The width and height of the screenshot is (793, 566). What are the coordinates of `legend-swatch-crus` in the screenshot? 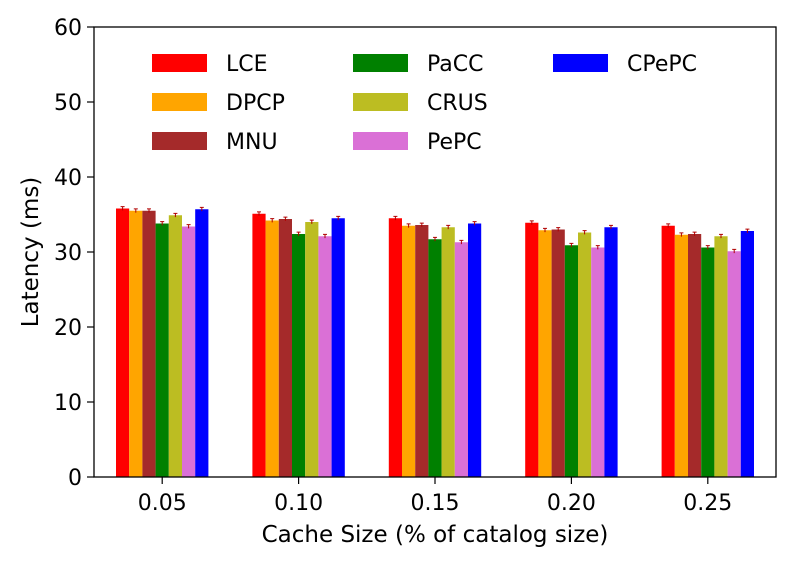 It's located at (380, 102).